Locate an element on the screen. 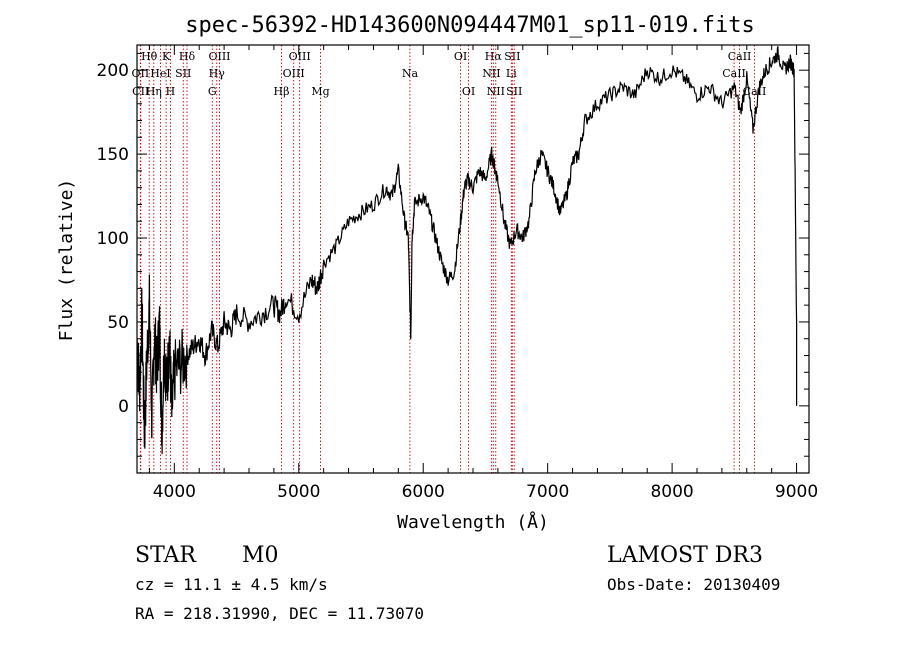 This screenshot has width=900, height=649. line-marker-label: Hγ is located at coordinates (217, 73).